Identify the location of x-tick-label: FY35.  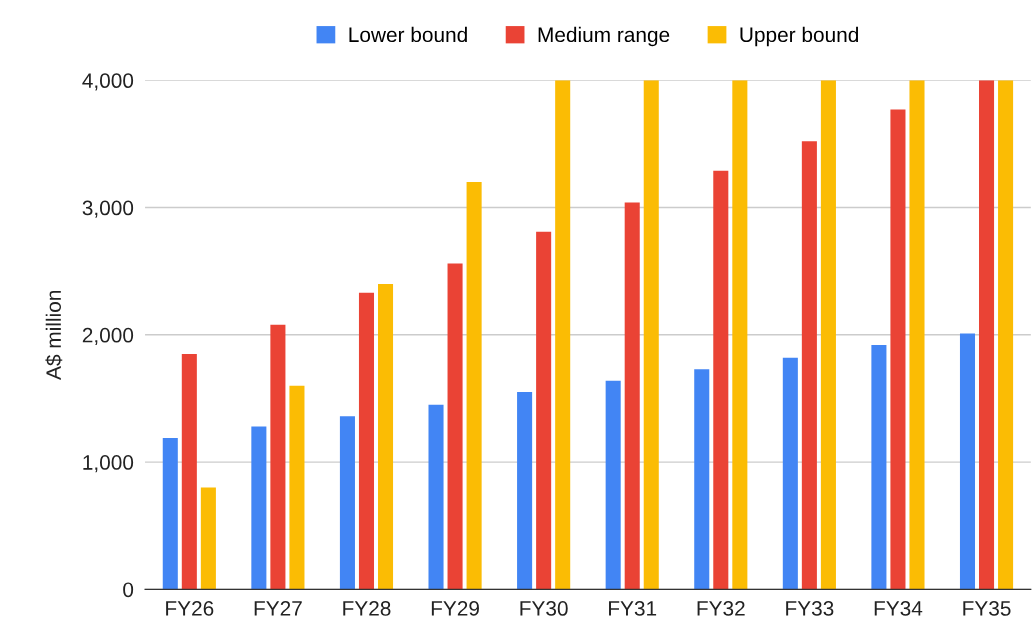
(987, 608).